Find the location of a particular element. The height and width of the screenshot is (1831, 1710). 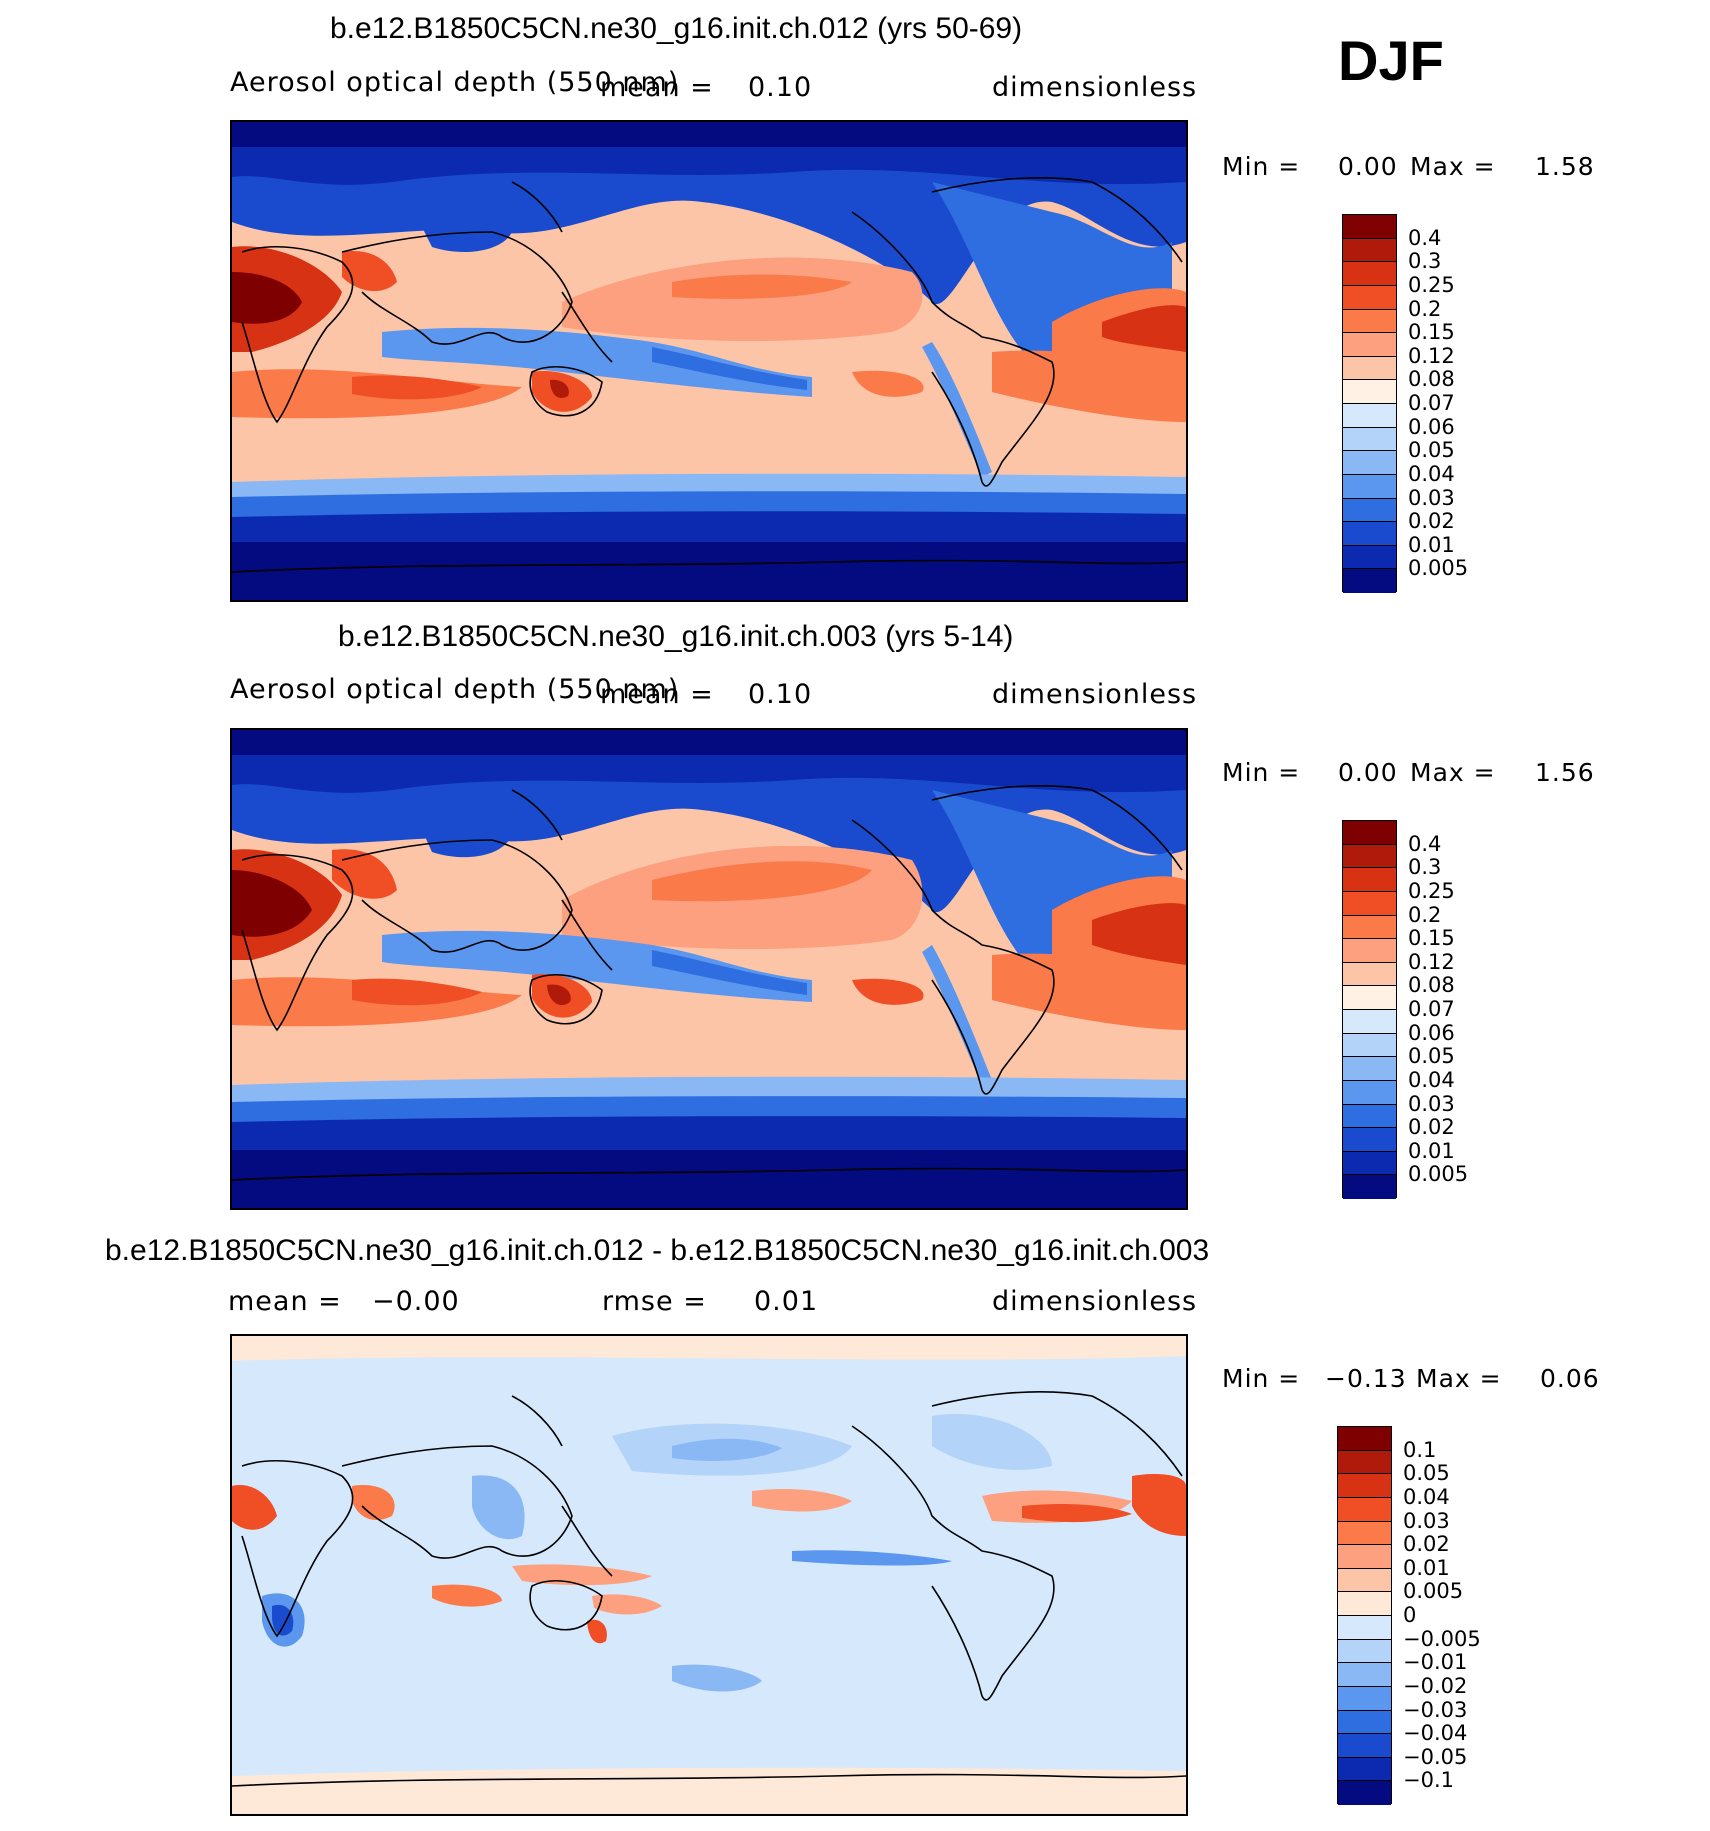

panel-2-mean-value: 0.10 is located at coordinates (780, 694).